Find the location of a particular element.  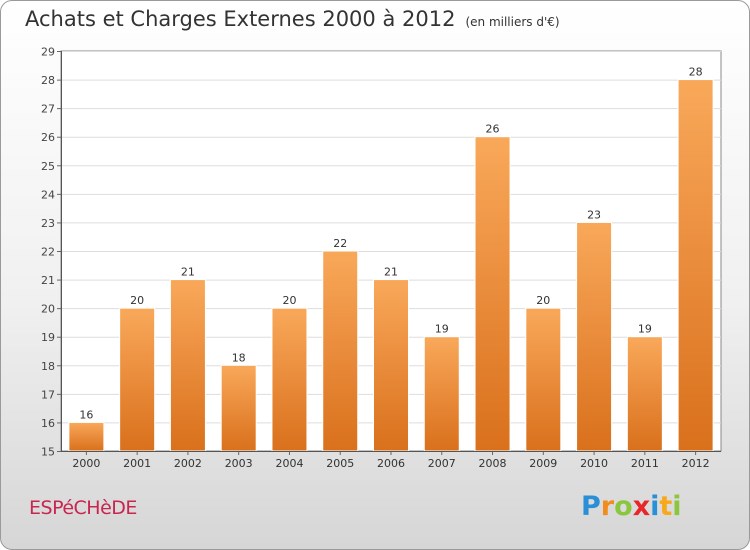

x-tick-label: 2001 is located at coordinates (137, 463).